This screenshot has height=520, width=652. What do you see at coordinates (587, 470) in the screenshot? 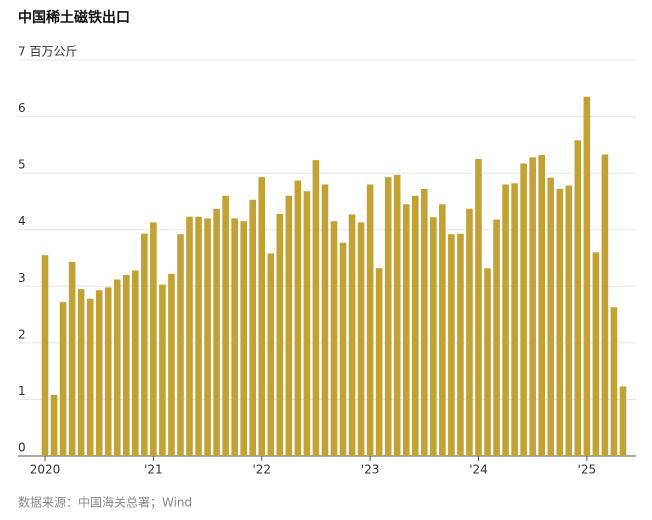
I see `x-tick-label: '25` at bounding box center [587, 470].